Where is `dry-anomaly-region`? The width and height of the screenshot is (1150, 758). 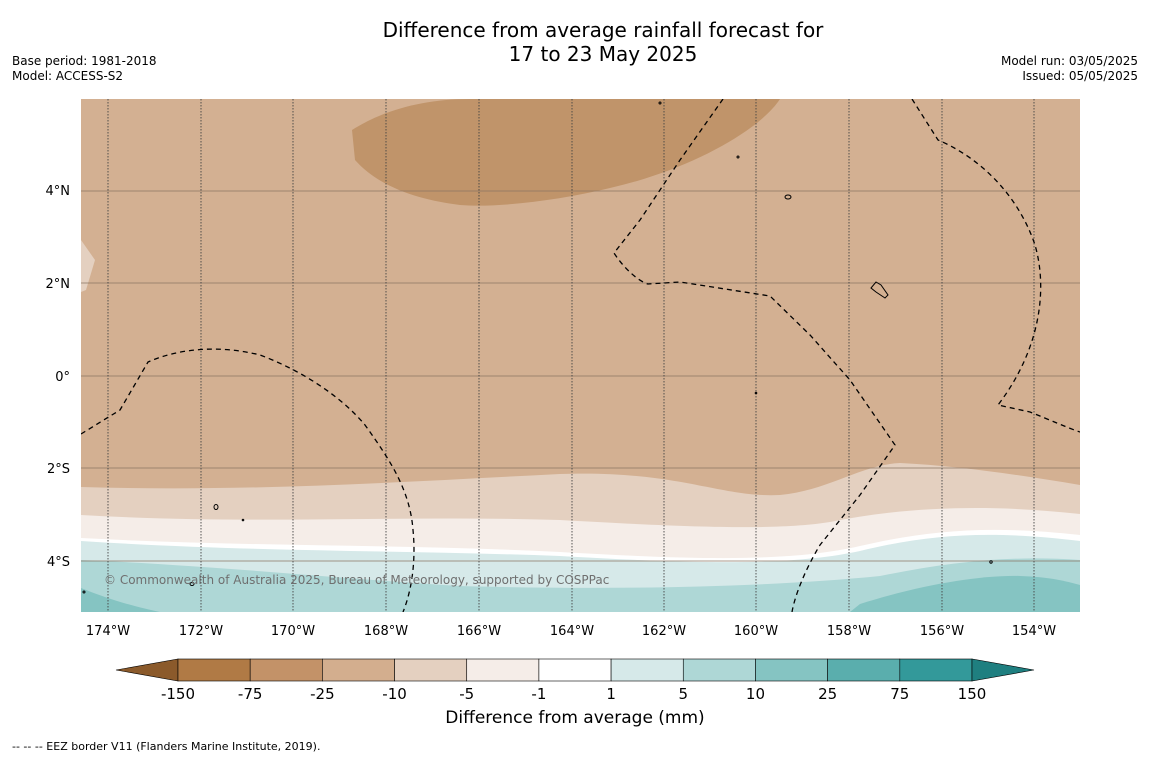
dry-anomaly-region is located at coordinates (566, 152).